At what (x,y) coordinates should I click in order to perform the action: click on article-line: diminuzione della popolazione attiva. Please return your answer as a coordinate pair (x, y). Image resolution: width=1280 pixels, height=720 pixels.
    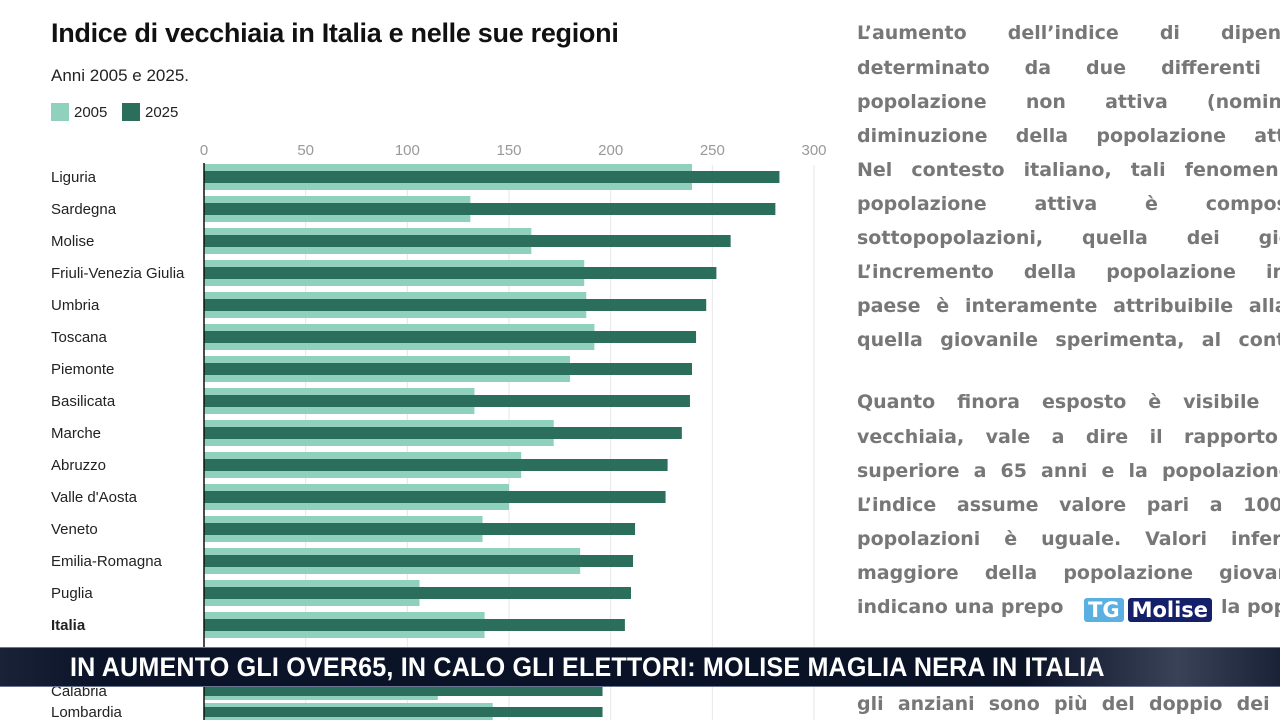
    Looking at the image, I should click on (1068, 136).